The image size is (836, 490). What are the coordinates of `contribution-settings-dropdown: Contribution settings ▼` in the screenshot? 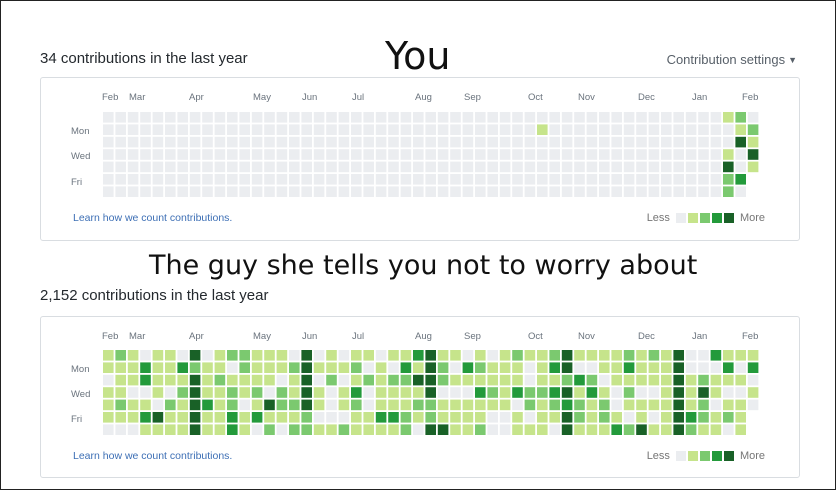 It's located at (732, 59).